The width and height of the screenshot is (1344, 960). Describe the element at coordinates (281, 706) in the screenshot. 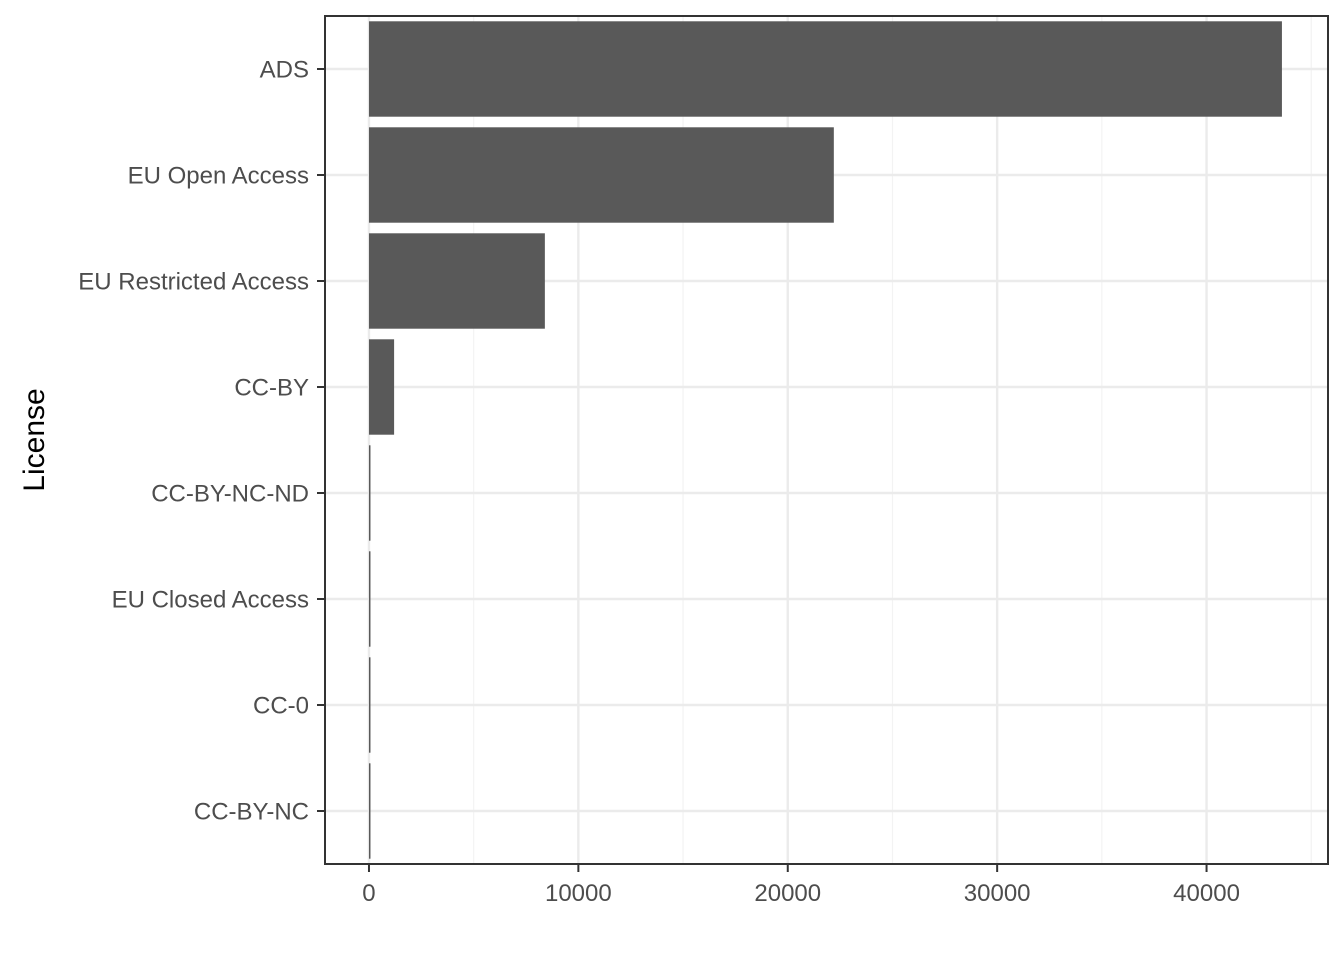

I see `y-tick-label: CC-0` at that location.